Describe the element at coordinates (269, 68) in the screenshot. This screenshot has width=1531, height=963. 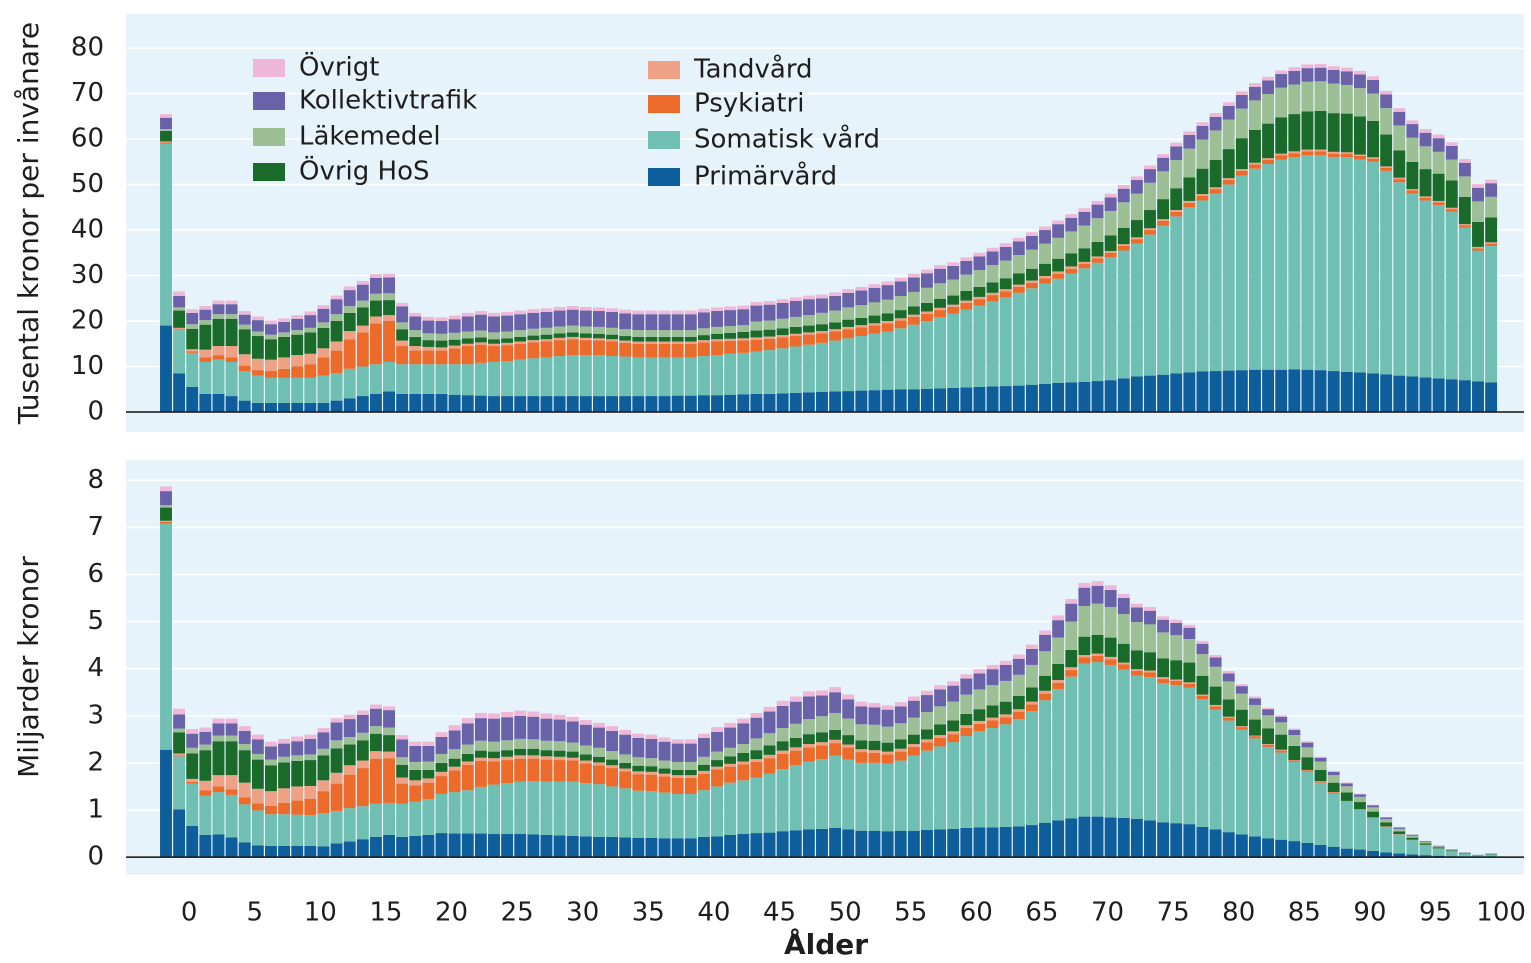
I see `legend-swatch` at that location.